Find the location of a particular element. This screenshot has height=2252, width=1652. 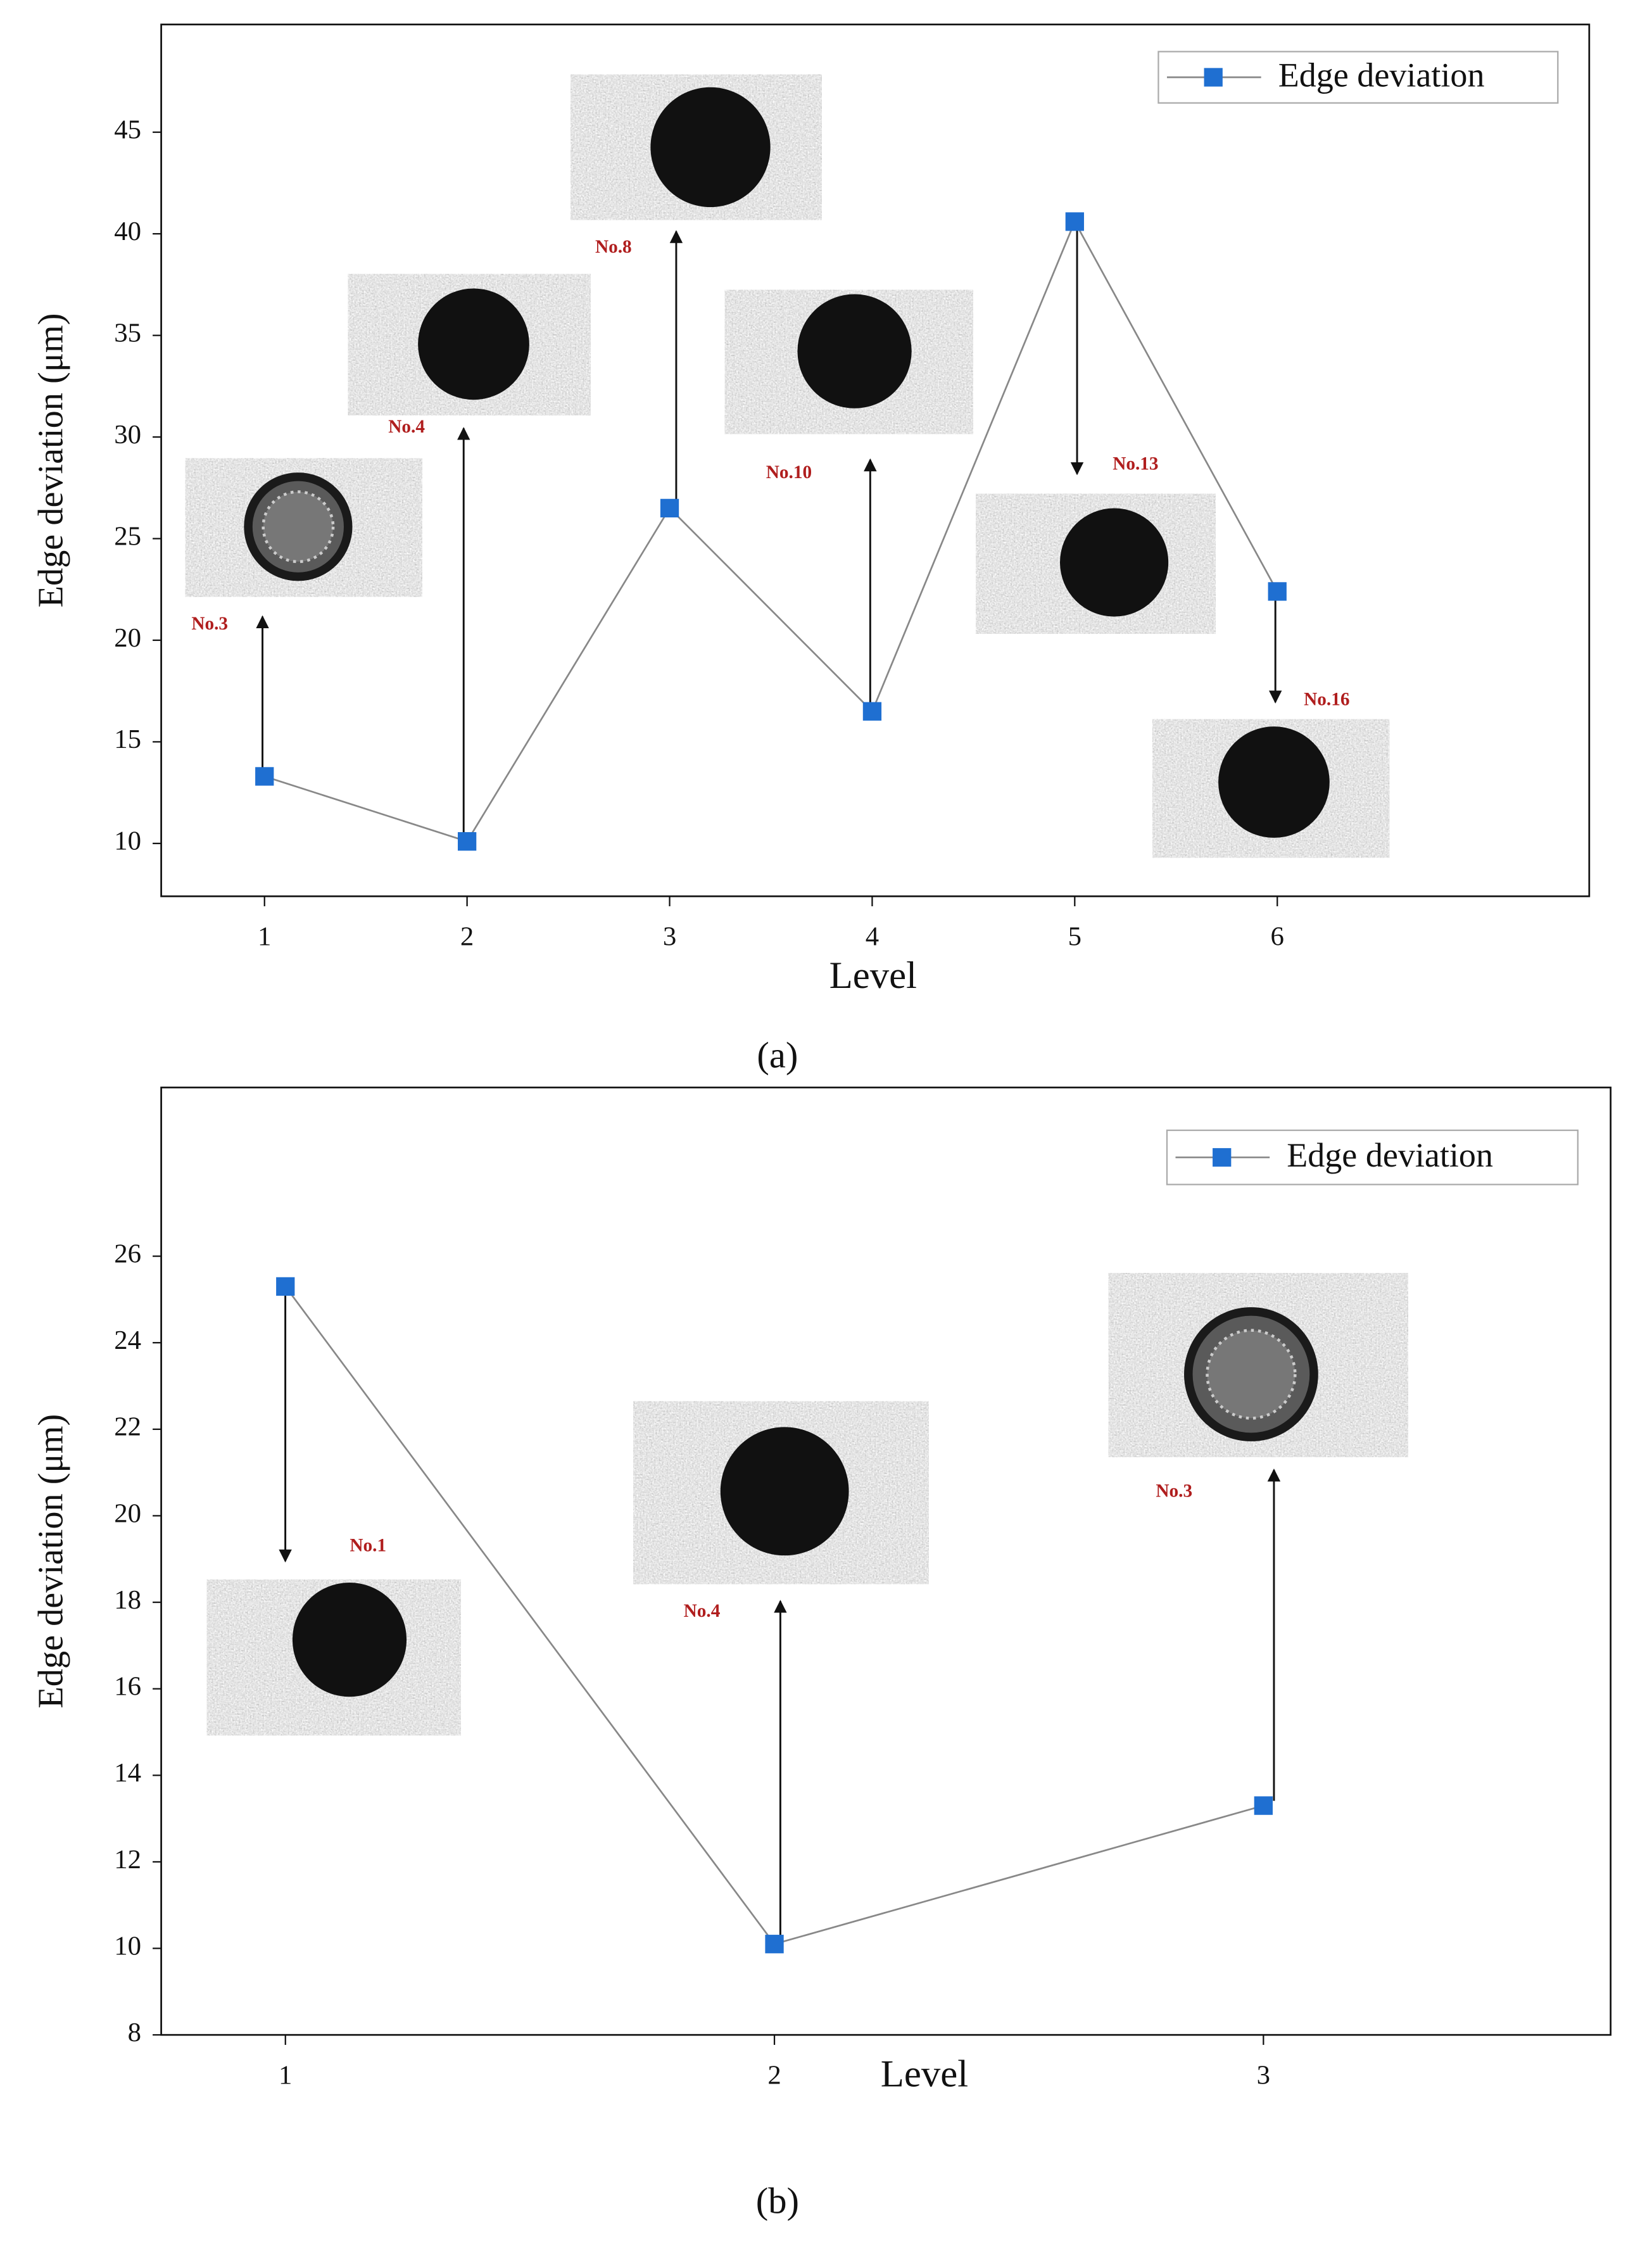

y-tick-label: 15 is located at coordinates (128, 739).